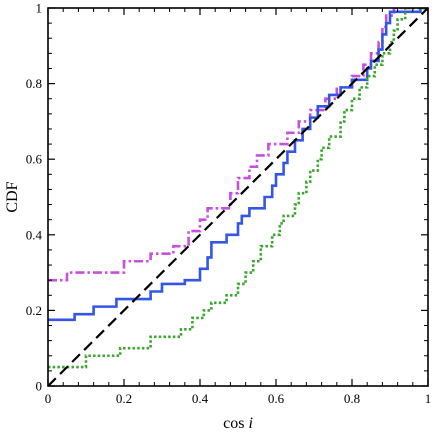 The height and width of the screenshot is (436, 436). I want to click on y-tick-label: 1, so click(39, 8).